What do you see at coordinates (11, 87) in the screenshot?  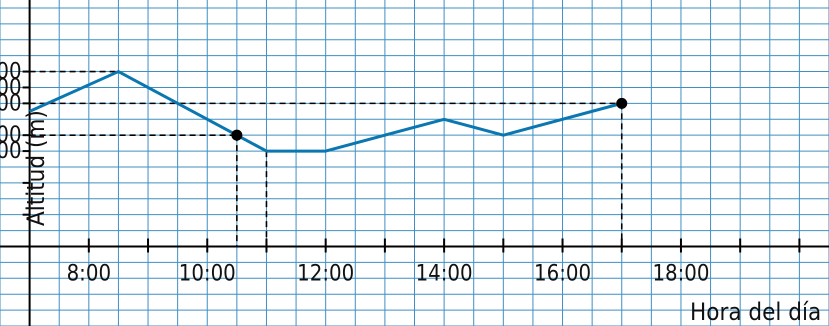 I see `y-tick-label: 1000` at bounding box center [11, 87].